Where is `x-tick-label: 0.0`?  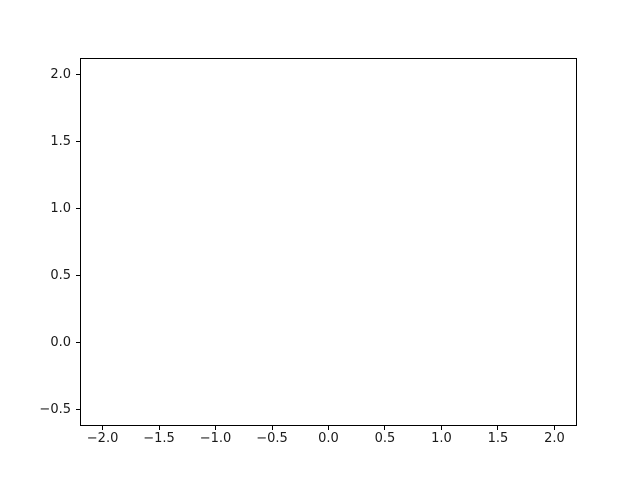
x-tick-label: 0.0 is located at coordinates (328, 438).